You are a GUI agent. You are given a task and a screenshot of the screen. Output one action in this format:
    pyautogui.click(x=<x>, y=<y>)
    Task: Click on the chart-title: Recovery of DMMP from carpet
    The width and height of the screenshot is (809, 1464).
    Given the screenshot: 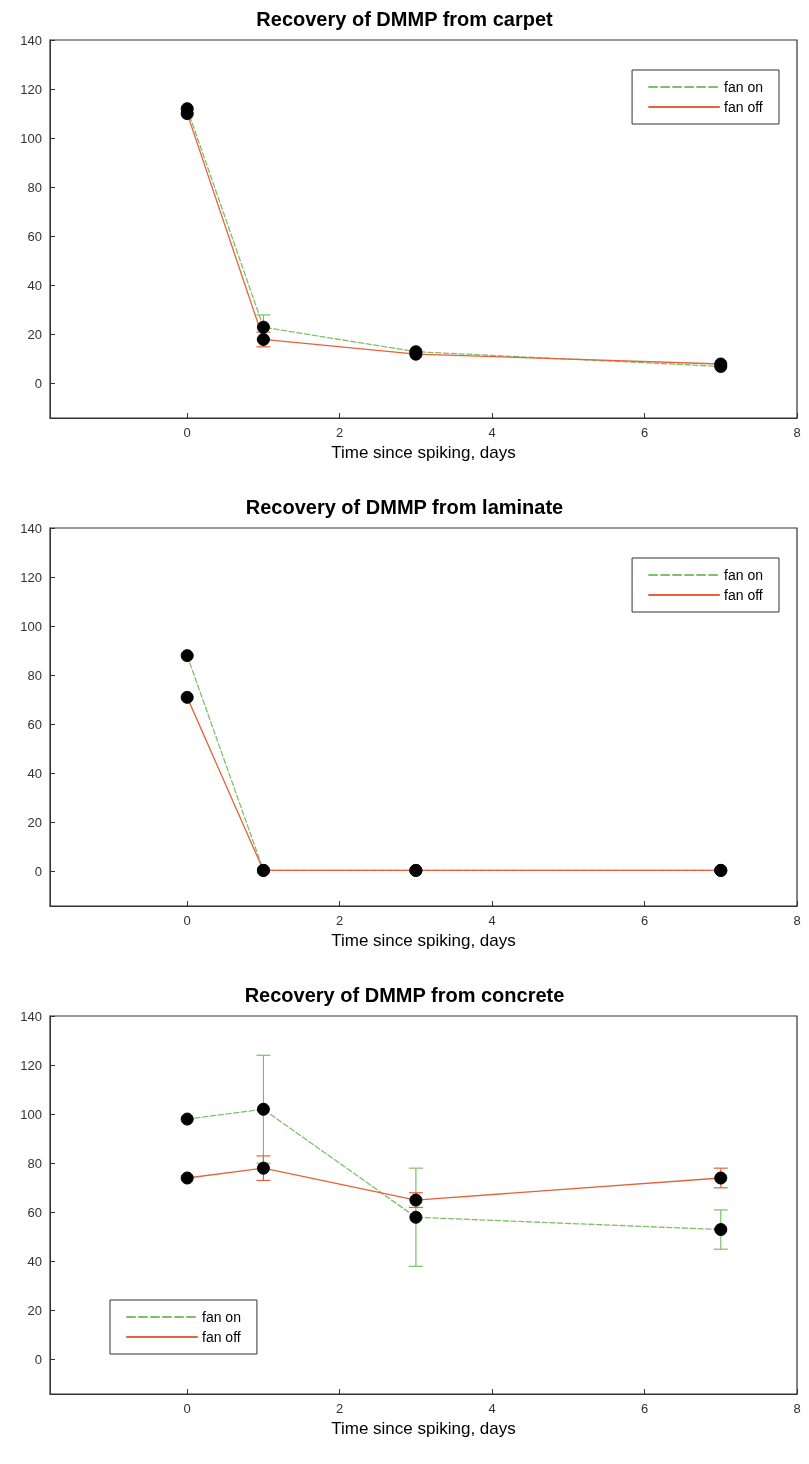 What is the action you would take?
    pyautogui.click(x=405, y=19)
    